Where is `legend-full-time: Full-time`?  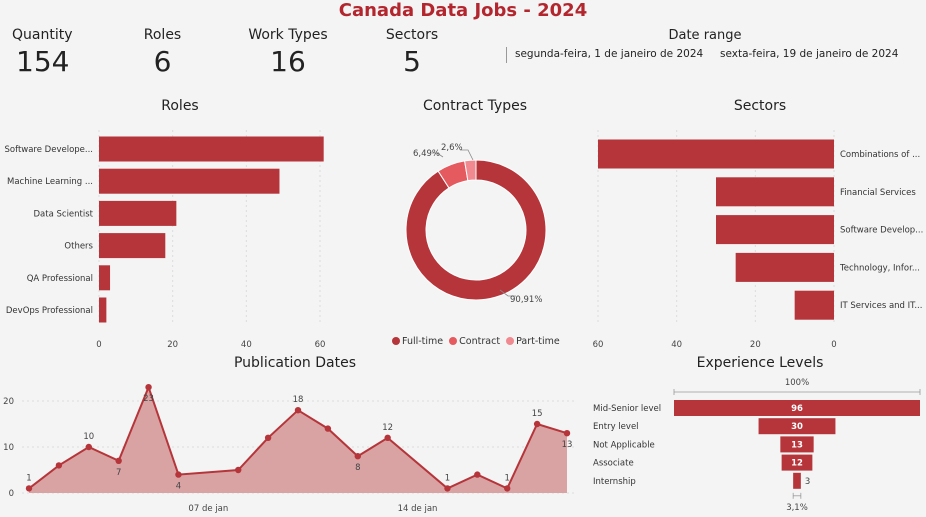
legend-full-time: Full-time is located at coordinates (417, 341).